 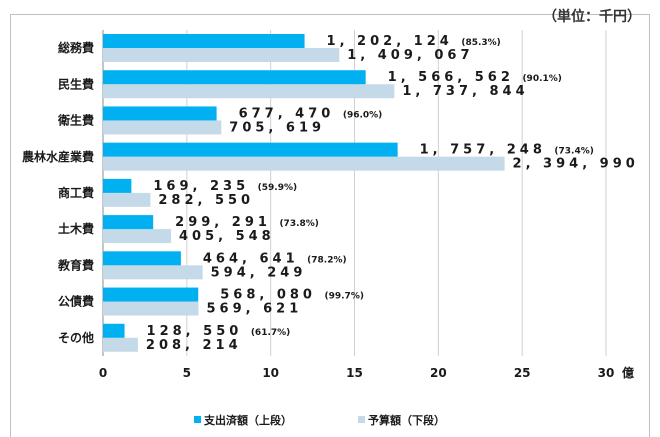 What do you see at coordinates (465, 91) in the screenshot?
I see `budget-data-label: 1, 737, 844` at bounding box center [465, 91].